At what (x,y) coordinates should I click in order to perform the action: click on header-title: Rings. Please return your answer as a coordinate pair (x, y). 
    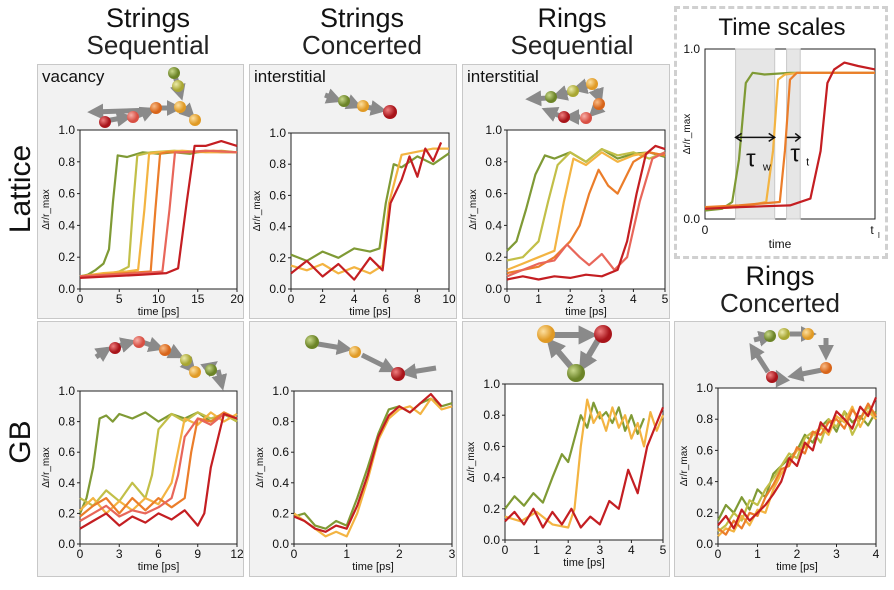
    Looking at the image, I should click on (572, 18).